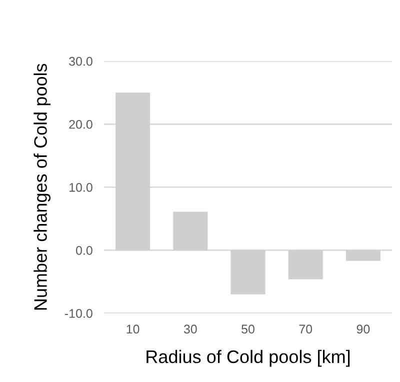  What do you see at coordinates (305, 329) in the screenshot?
I see `x-tick-label: 70` at bounding box center [305, 329].